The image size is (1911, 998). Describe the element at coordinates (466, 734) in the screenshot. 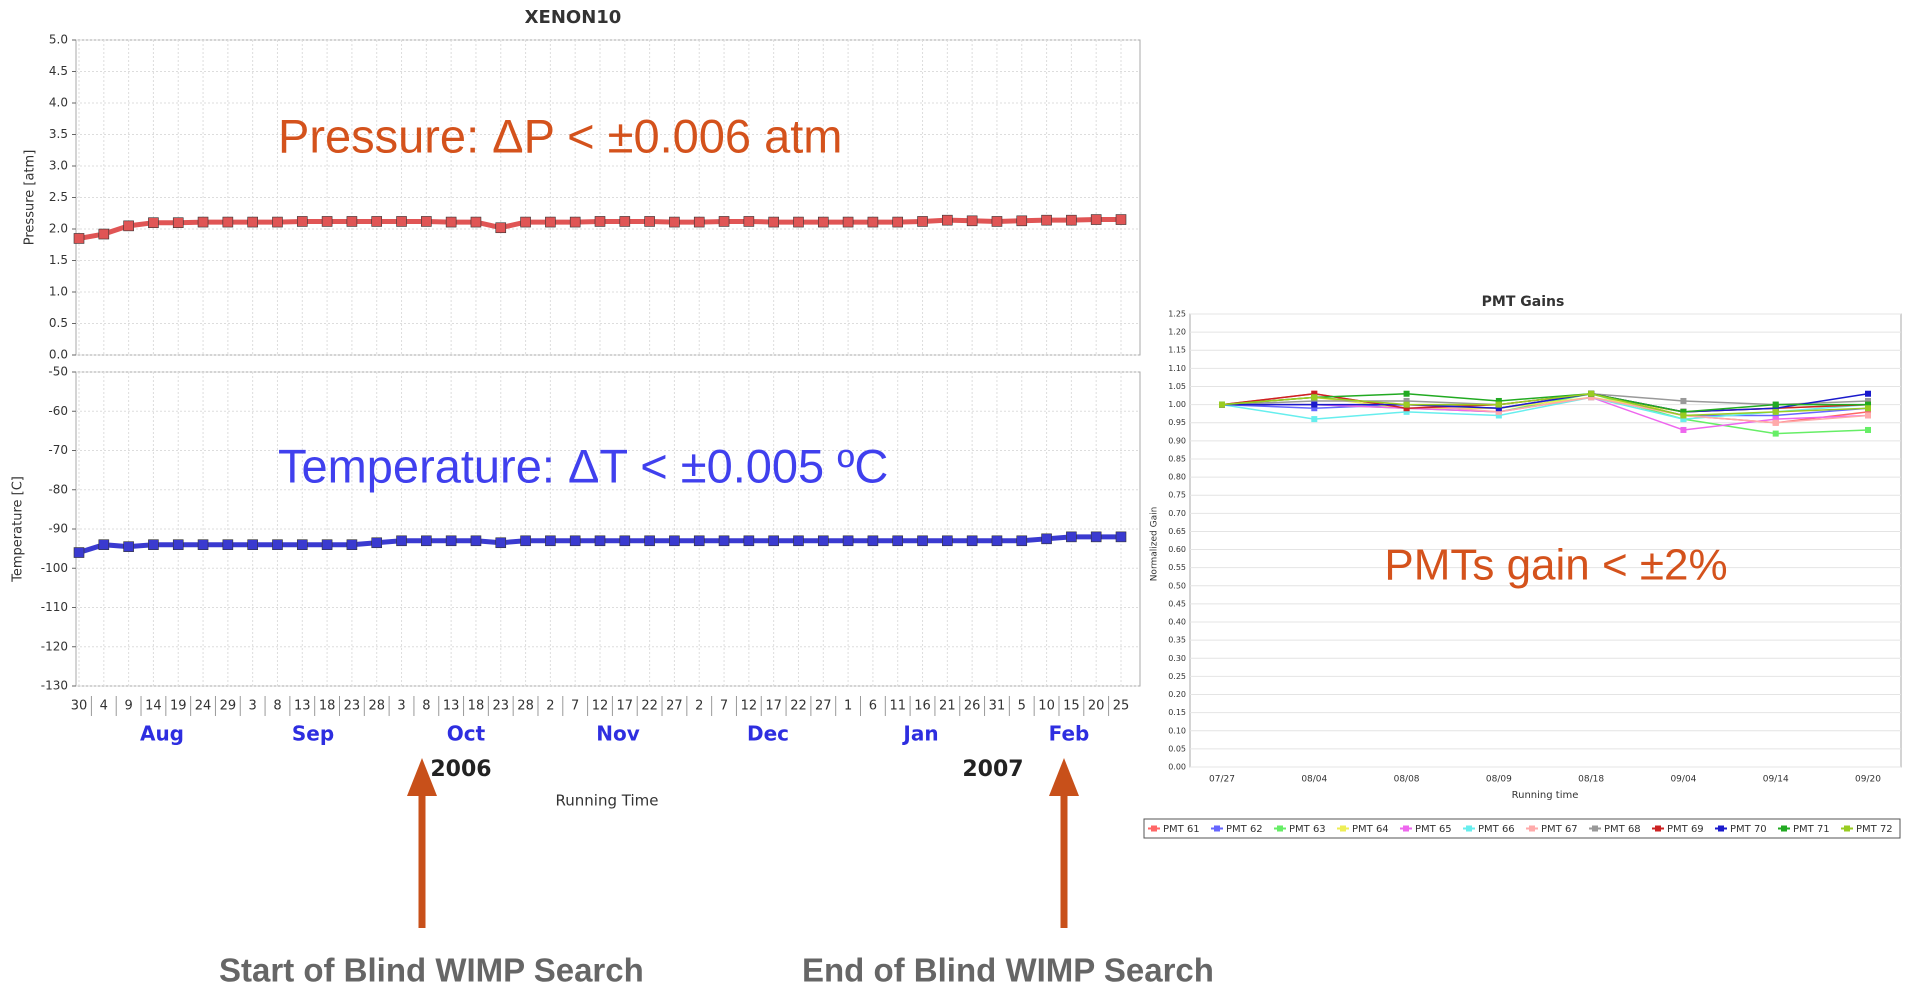

I see `month-label: Oct` at that location.